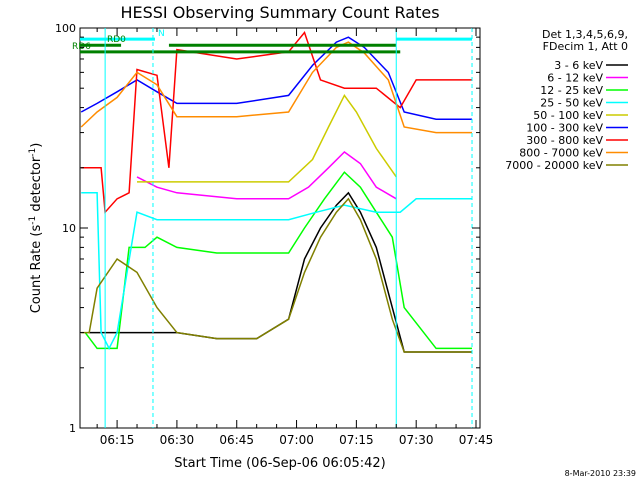 This screenshot has width=640, height=480. What do you see at coordinates (568, 115) in the screenshot?
I see `legend-label-4: 50 - 100 keV` at bounding box center [568, 115].